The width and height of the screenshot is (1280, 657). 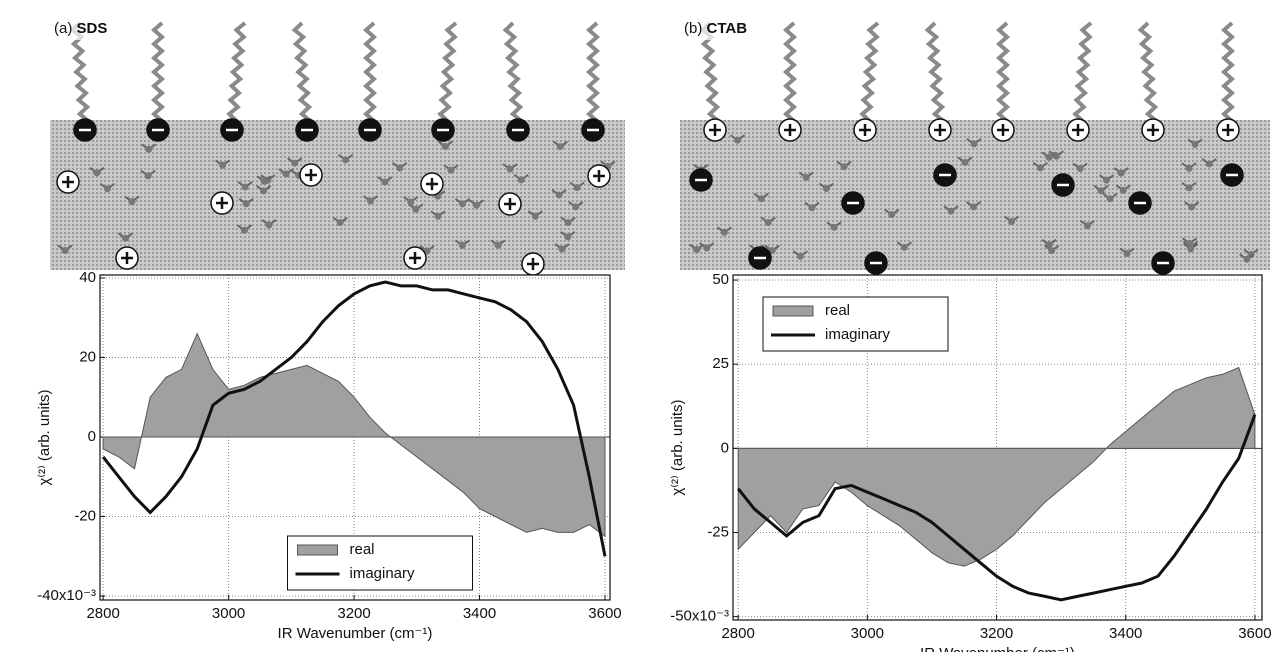 What do you see at coordinates (92, 436) in the screenshot?
I see `y-tick-label: 0` at bounding box center [92, 436].